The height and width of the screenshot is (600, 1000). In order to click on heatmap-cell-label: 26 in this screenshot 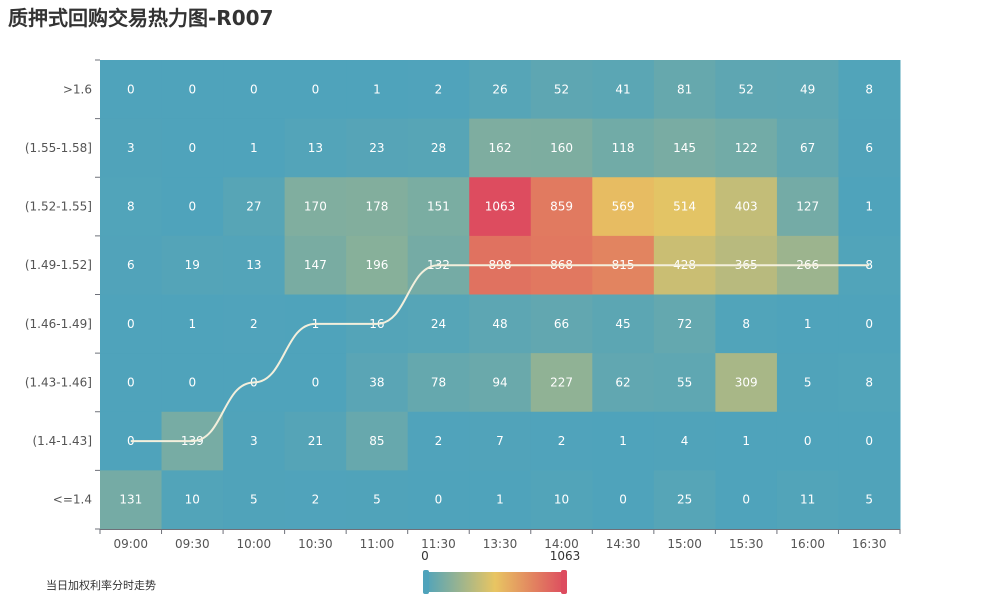, I will do `click(499, 89)`.